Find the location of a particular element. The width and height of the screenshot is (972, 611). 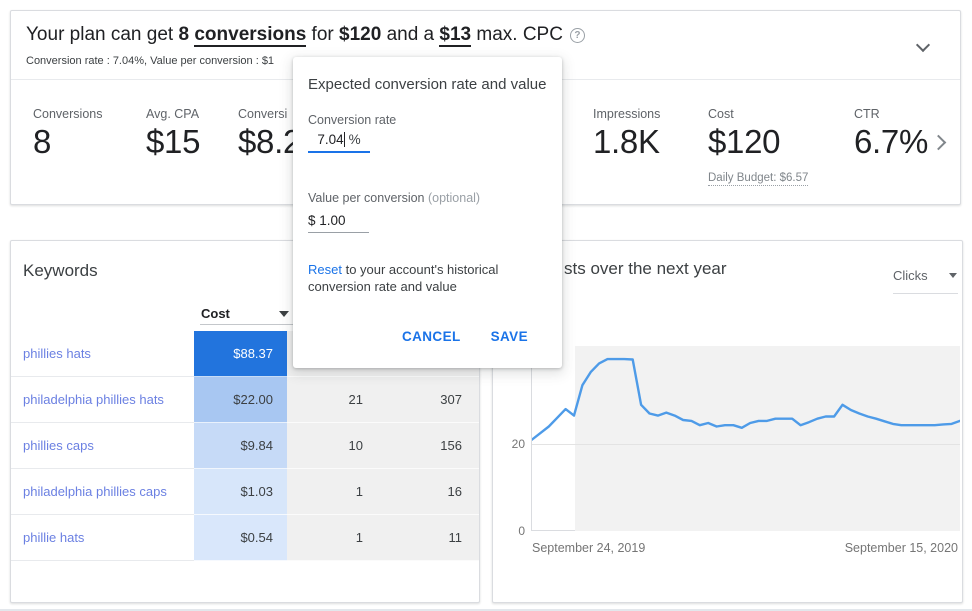

metric-cell: 11 is located at coordinates (428, 538).